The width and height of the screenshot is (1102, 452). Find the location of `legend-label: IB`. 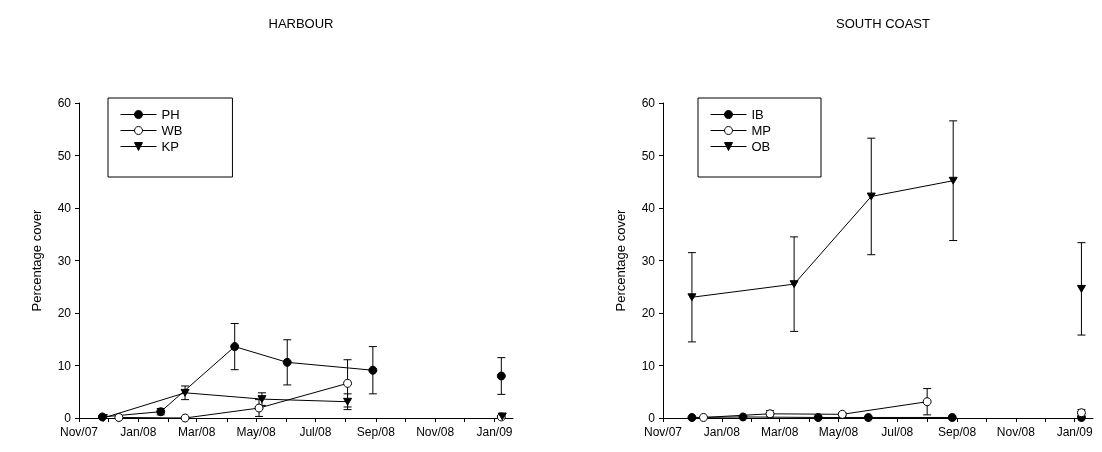

legend-label: IB is located at coordinates (757, 114).